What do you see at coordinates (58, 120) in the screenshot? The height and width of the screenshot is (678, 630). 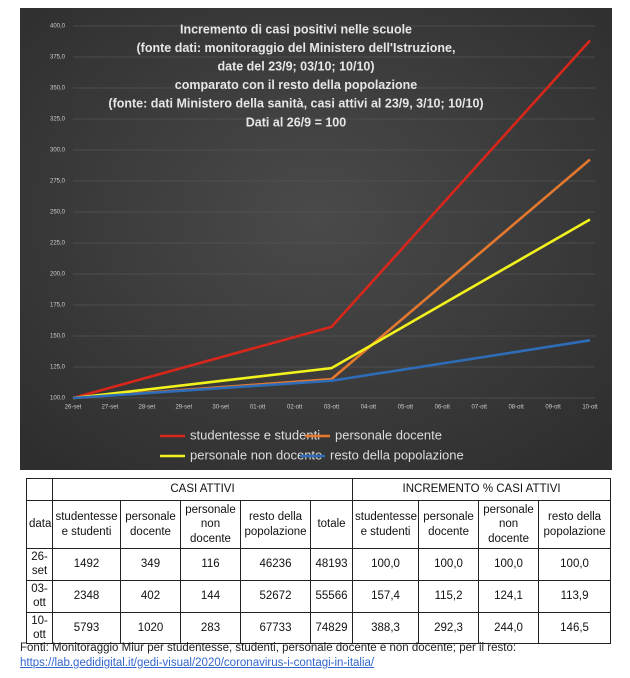 I see `y-tick-label: 325,0` at bounding box center [58, 120].